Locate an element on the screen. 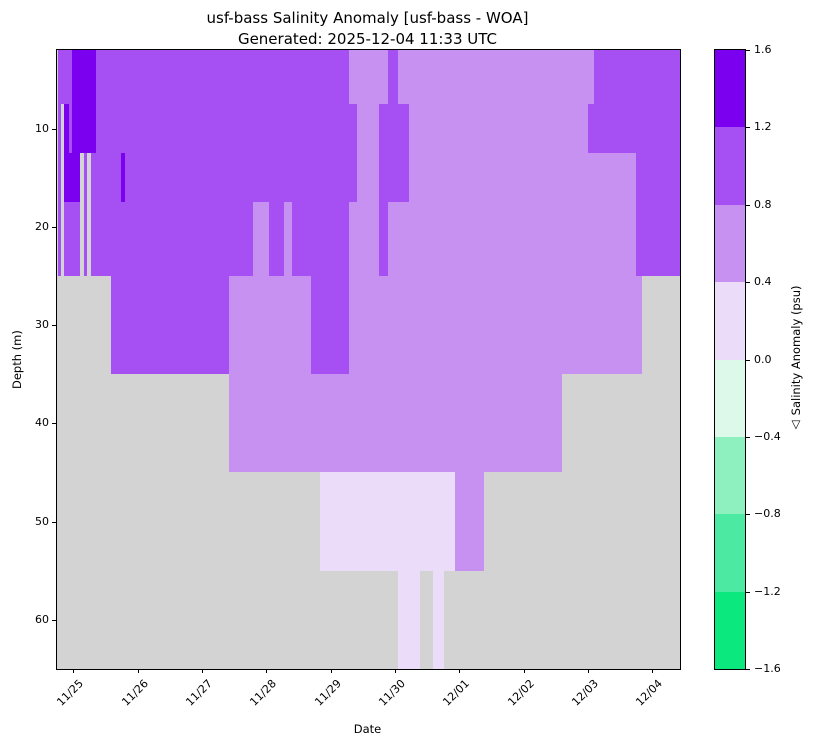  y-tick-label: 60 is located at coordinates (42, 619).